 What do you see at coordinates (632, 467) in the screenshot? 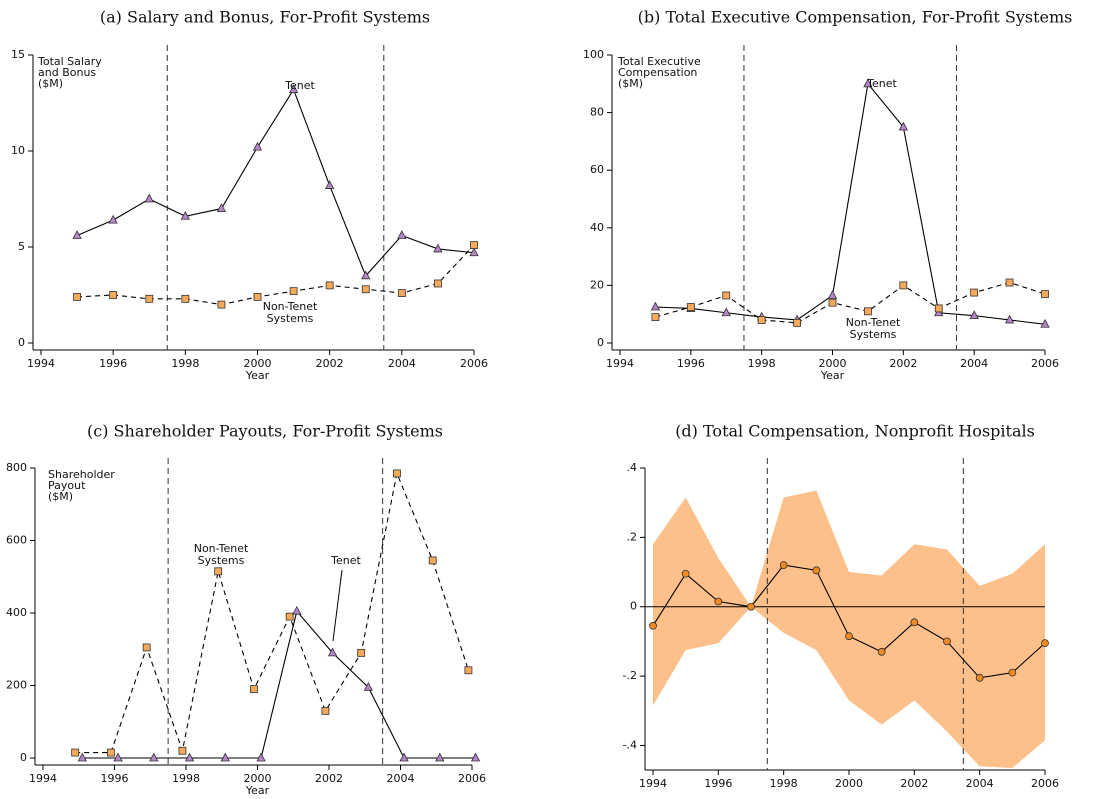
I see `y-tick-label: .4` at bounding box center [632, 467].